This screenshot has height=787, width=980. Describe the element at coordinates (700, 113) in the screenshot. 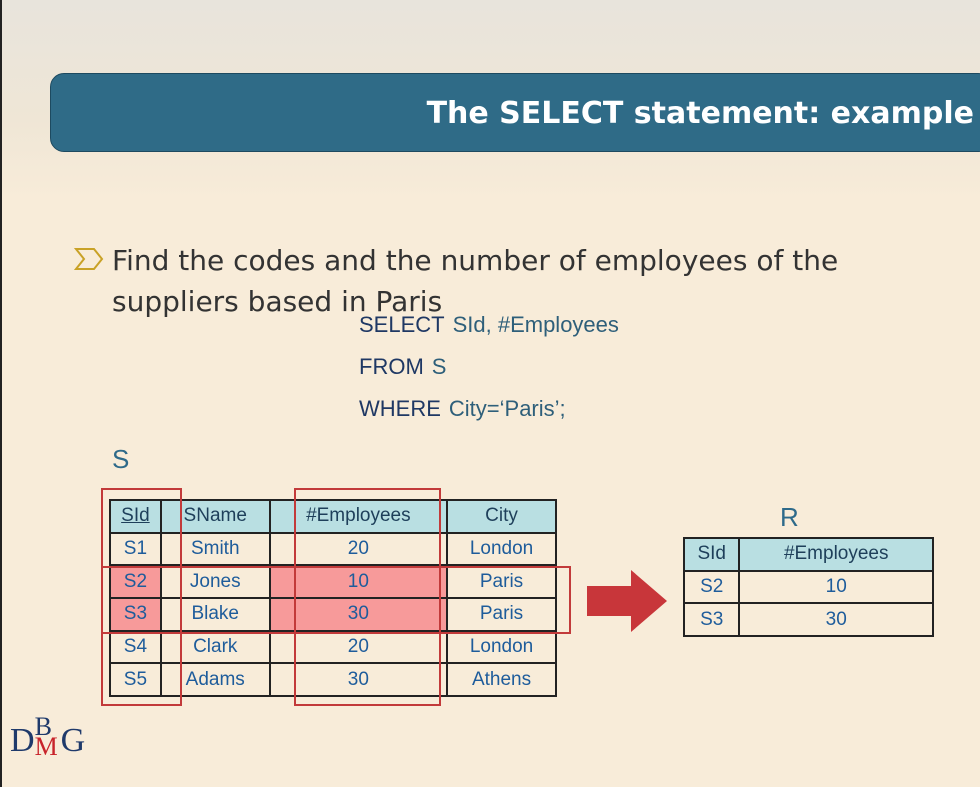

I see `slide-title: The SELECT statement: example` at that location.